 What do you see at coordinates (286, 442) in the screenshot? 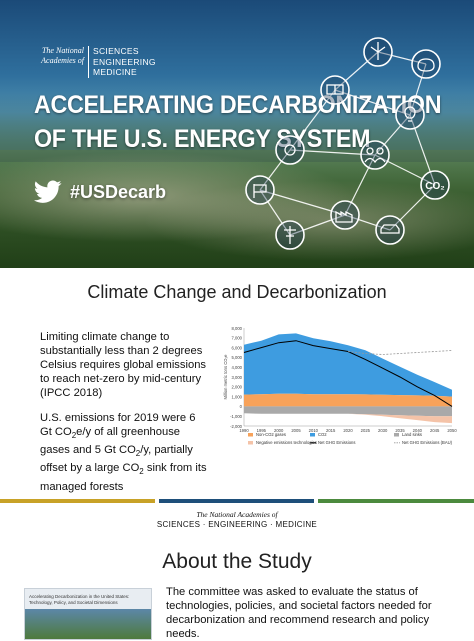
I see `legend-label: Negative emissions technologies` at bounding box center [286, 442].